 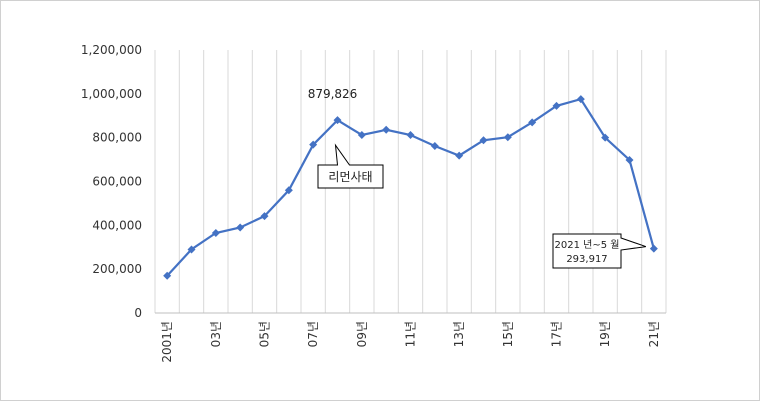 What do you see at coordinates (350, 166) in the screenshot?
I see `lehman-callout-box` at bounding box center [350, 166].